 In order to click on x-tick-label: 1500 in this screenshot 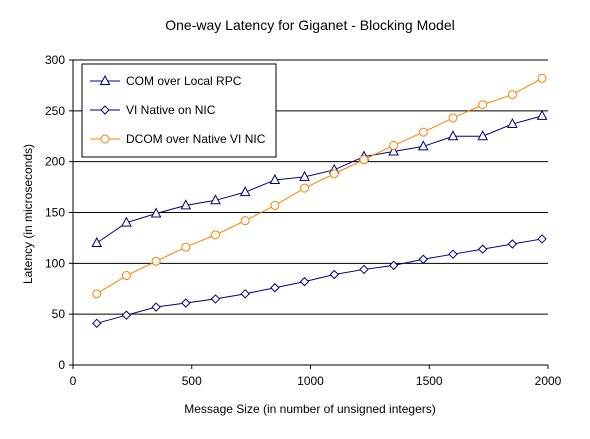, I will do `click(429, 381)`.